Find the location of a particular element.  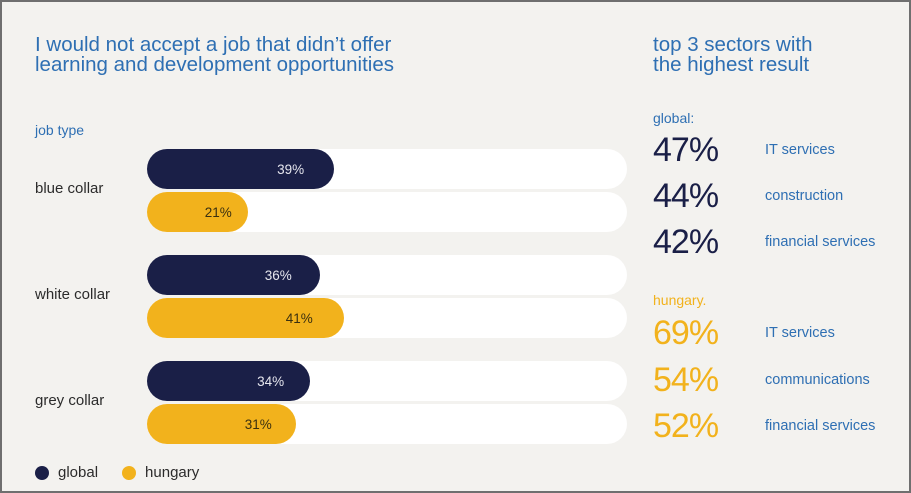

global-sectors-label: global: is located at coordinates (674, 118).